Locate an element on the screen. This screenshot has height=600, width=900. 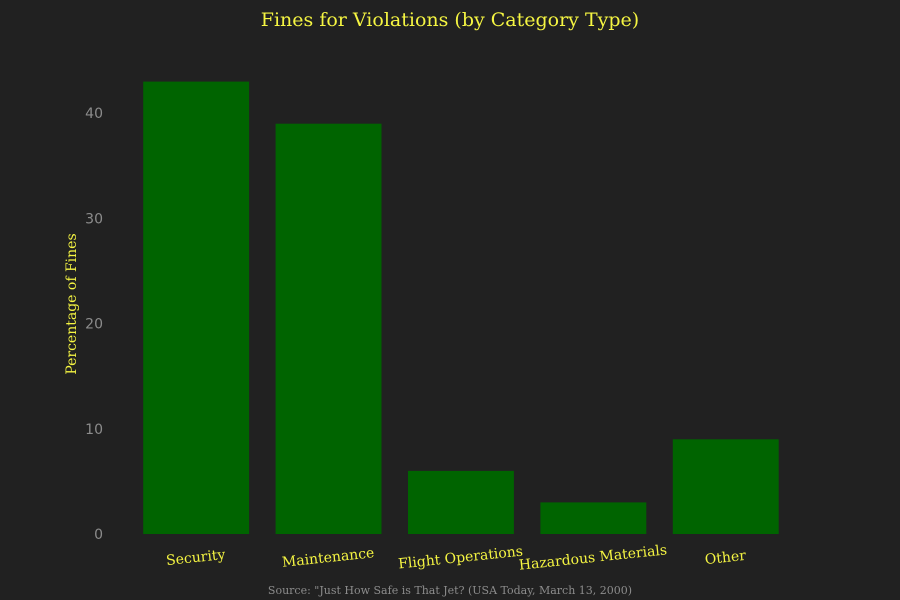
chart-title: Fines for Violations (by Category Type) is located at coordinates (450, 20).